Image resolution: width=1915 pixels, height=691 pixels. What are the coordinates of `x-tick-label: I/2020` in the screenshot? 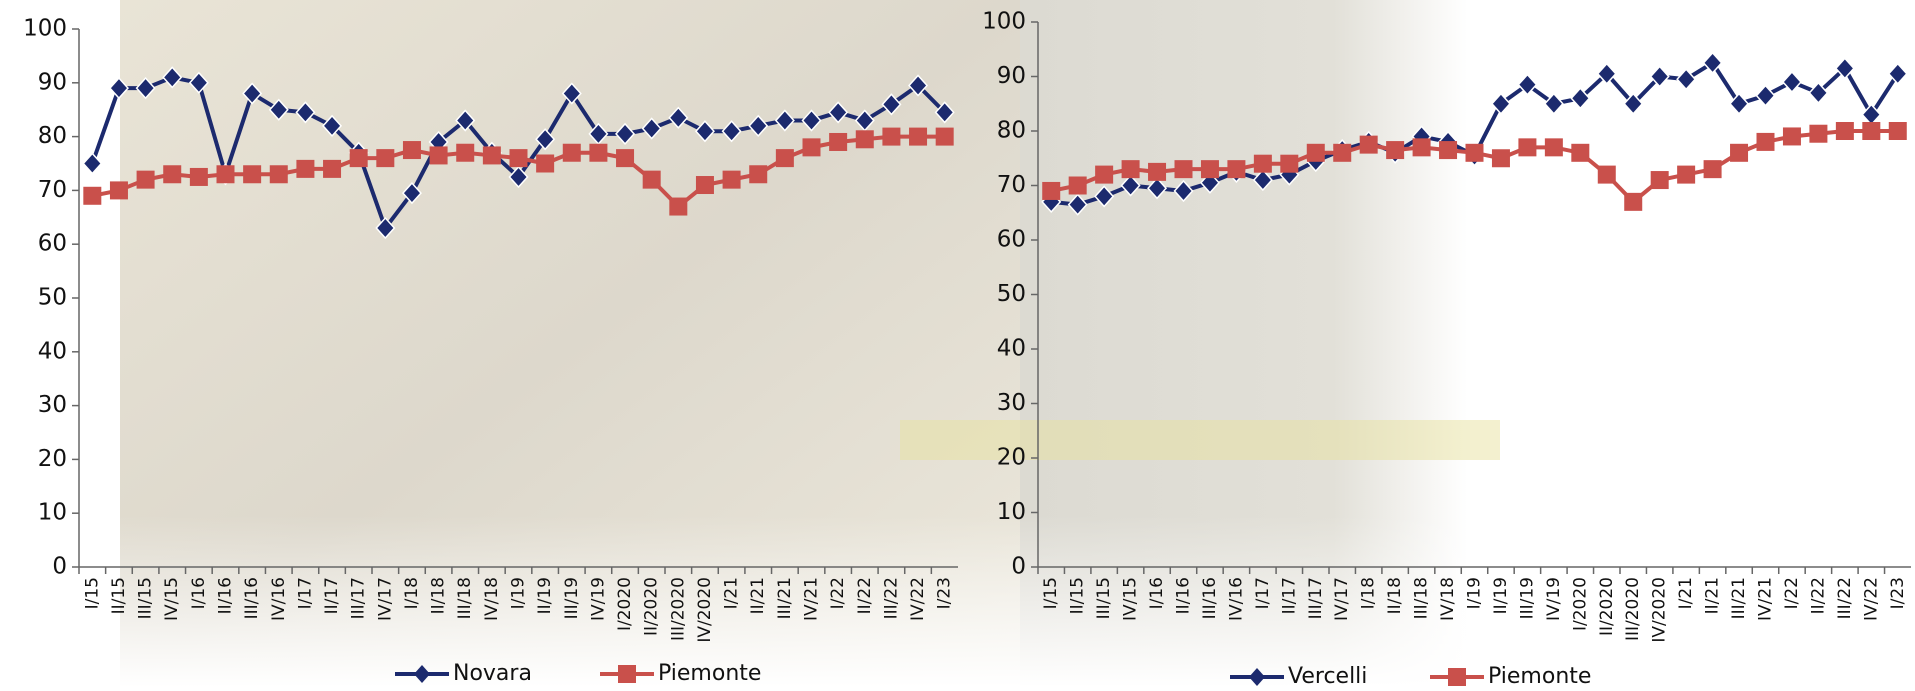 It's located at (1580, 604).